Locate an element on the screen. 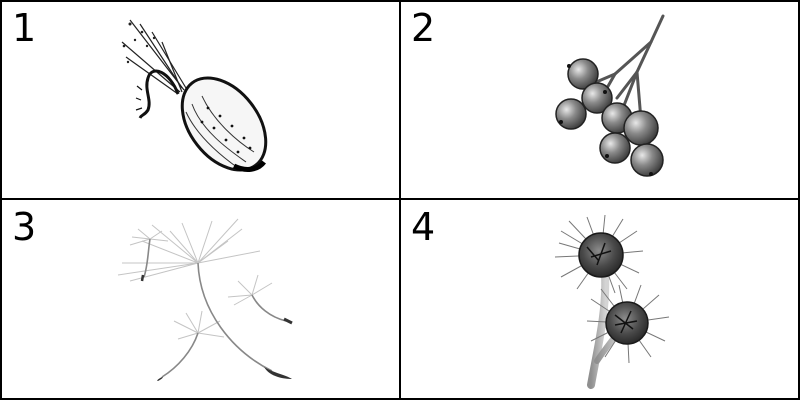 This screenshot has height=400, width=800. panel-number: 3 is located at coordinates (24, 227).